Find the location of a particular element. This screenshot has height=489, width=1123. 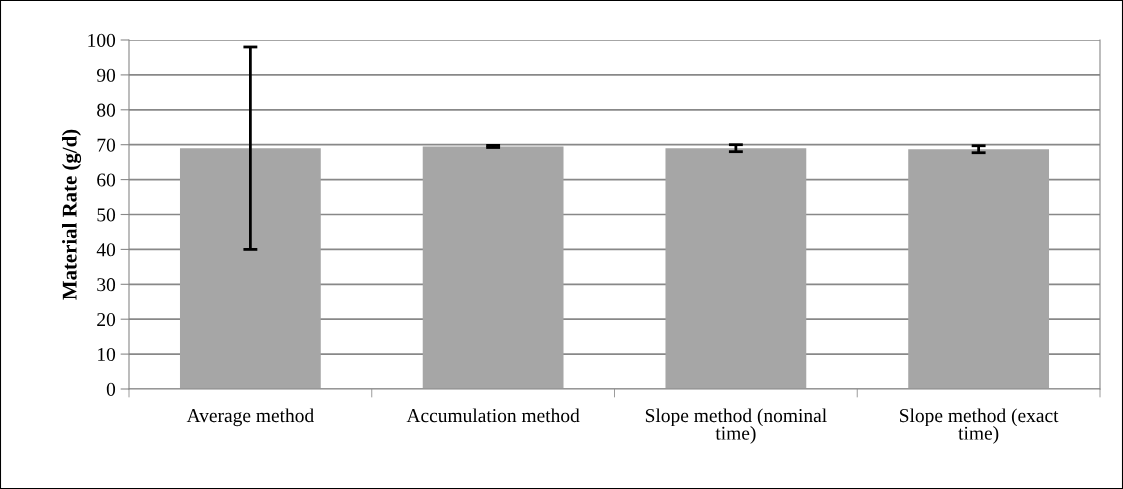

y-tick-label: 60 is located at coordinates (106, 180).